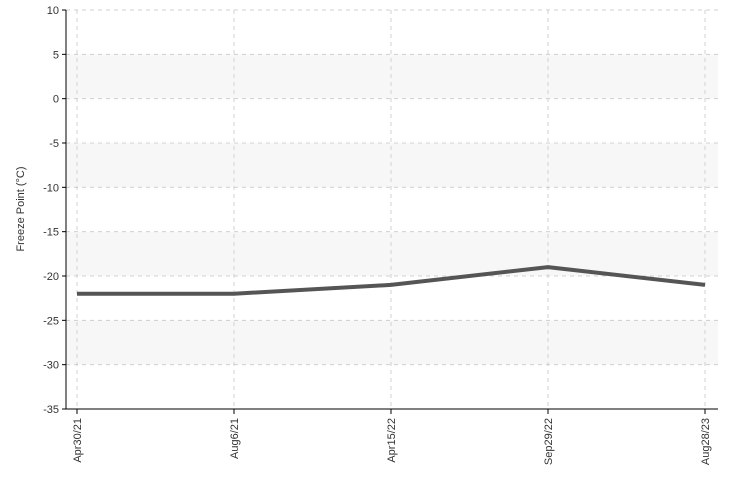  I want to click on x-tick-label: Sep29/22, so click(549, 441).